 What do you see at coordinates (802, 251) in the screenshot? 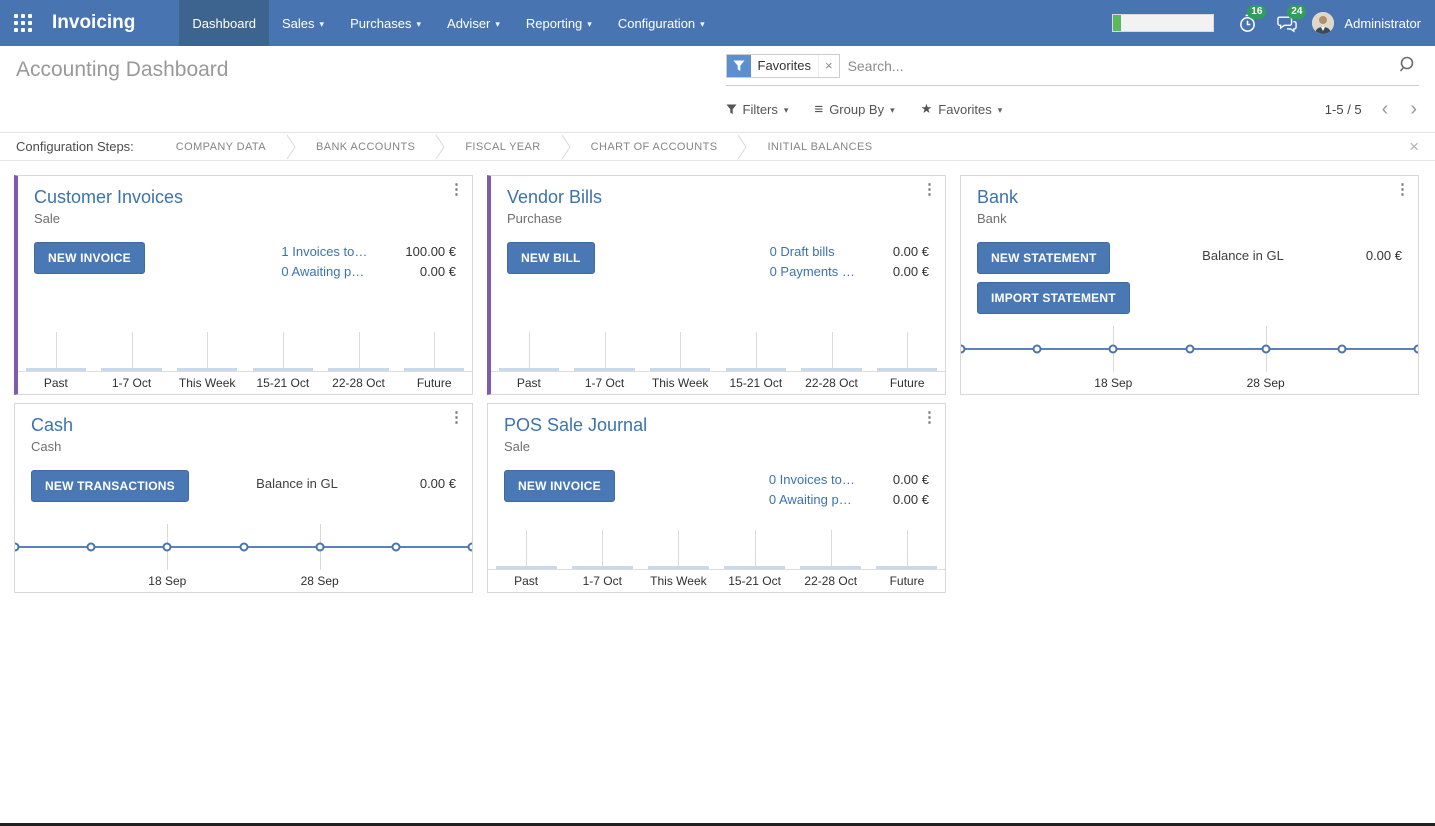
I see `kpi-link-draft-bills: 0 Draft bills` at bounding box center [802, 251].